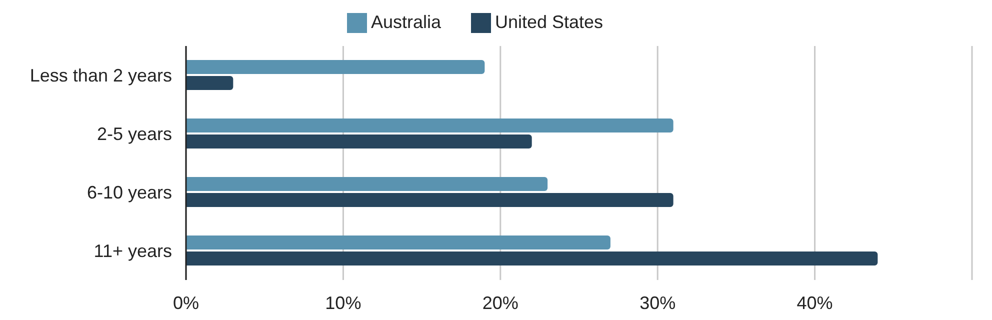 The width and height of the screenshot is (992, 320). I want to click on x-tick-label: 40%, so click(814, 302).